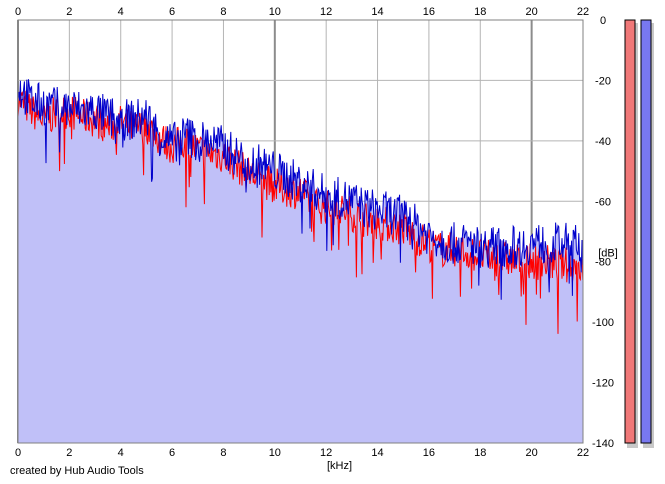 Image resolution: width=665 pixels, height=484 pixels. Describe the element at coordinates (603, 232) in the screenshot. I see `y-tick-labels: 0 -20 -40 -60 -80 -100 -120 -140` at that location.